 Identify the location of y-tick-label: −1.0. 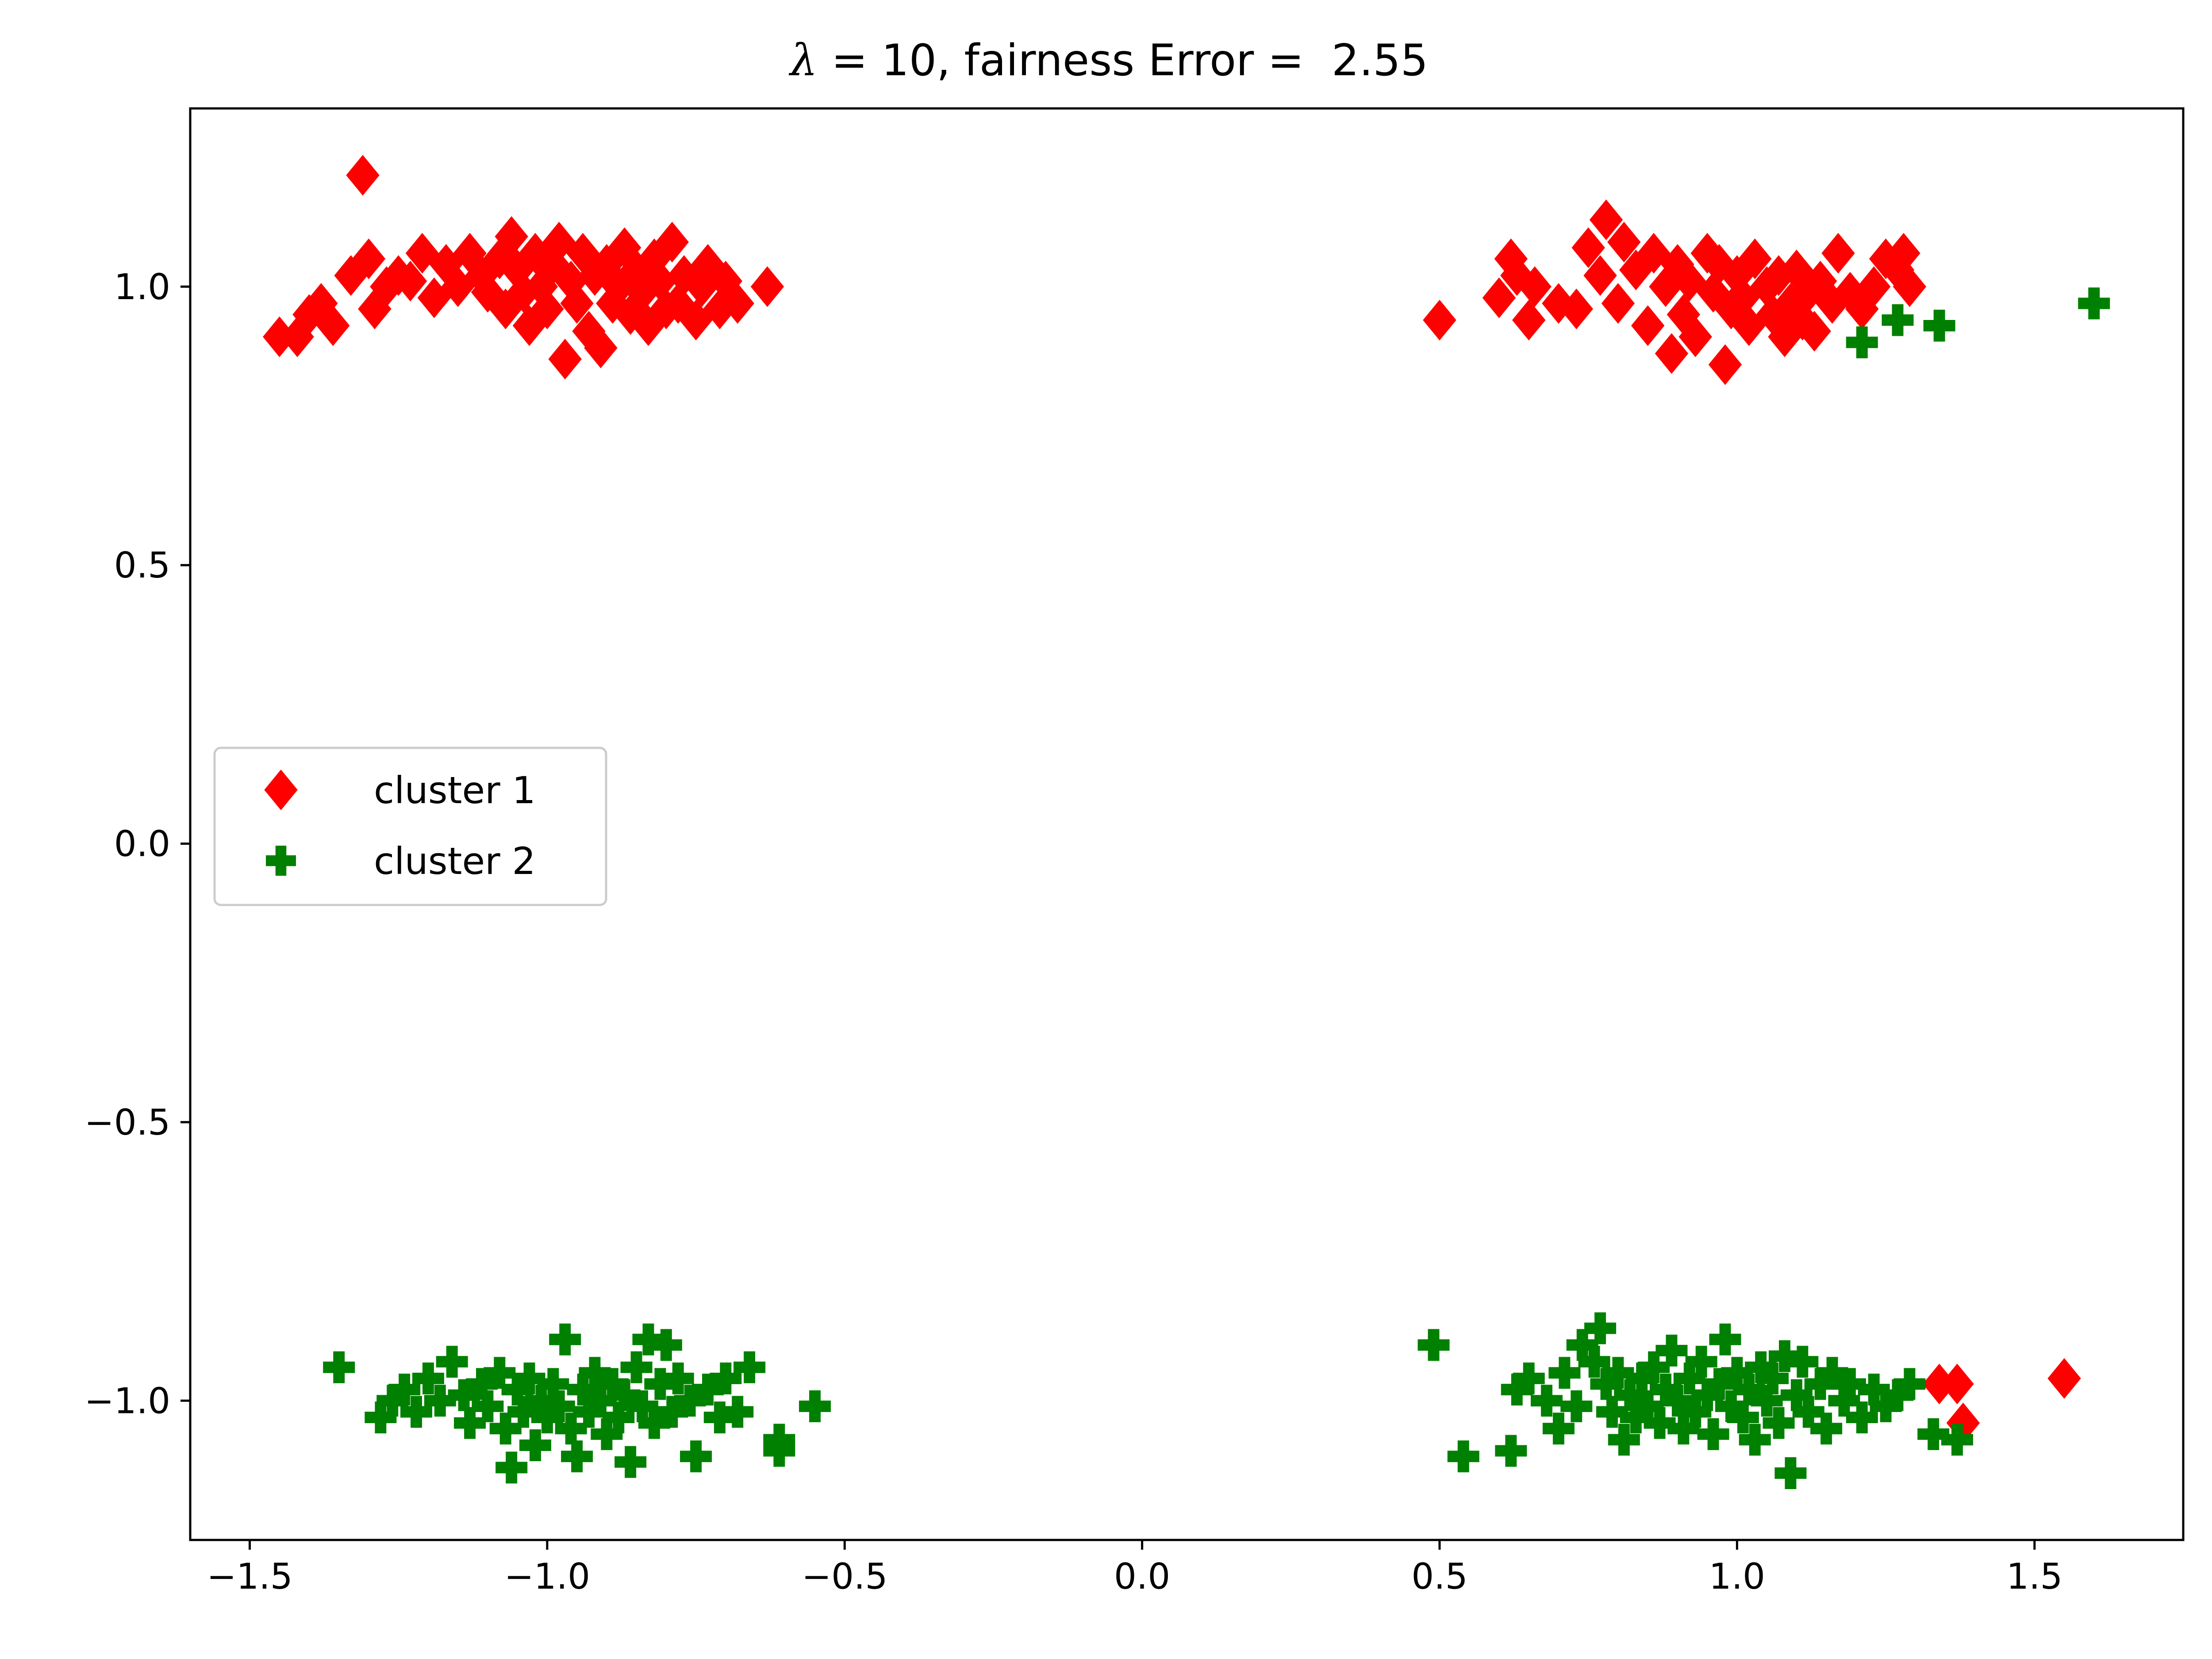
(127, 1400).